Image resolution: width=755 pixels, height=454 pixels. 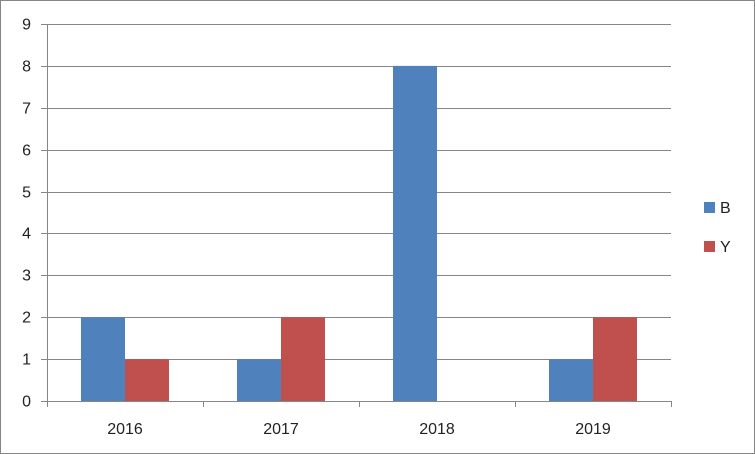 I want to click on x-tick-label: 2017, so click(x=281, y=429).